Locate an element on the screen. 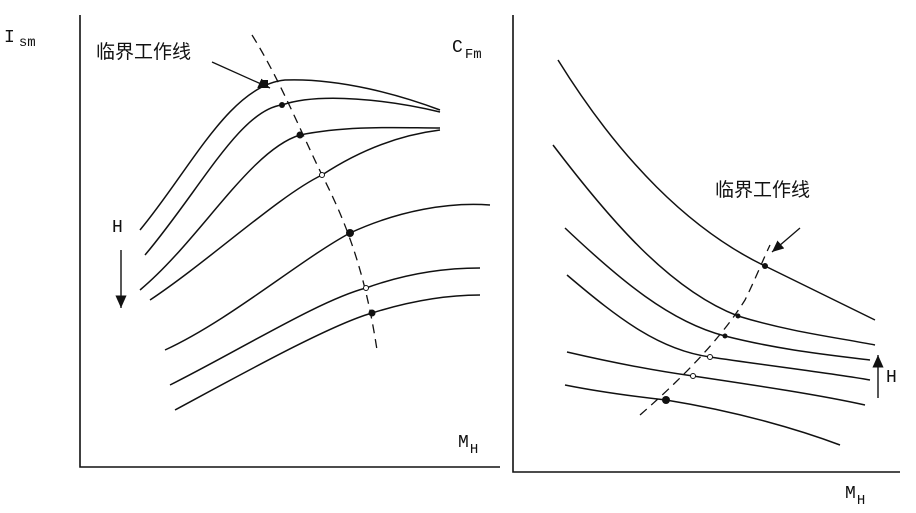 This screenshot has width=916, height=513. y-label: C Fm is located at coordinates (467, 50).